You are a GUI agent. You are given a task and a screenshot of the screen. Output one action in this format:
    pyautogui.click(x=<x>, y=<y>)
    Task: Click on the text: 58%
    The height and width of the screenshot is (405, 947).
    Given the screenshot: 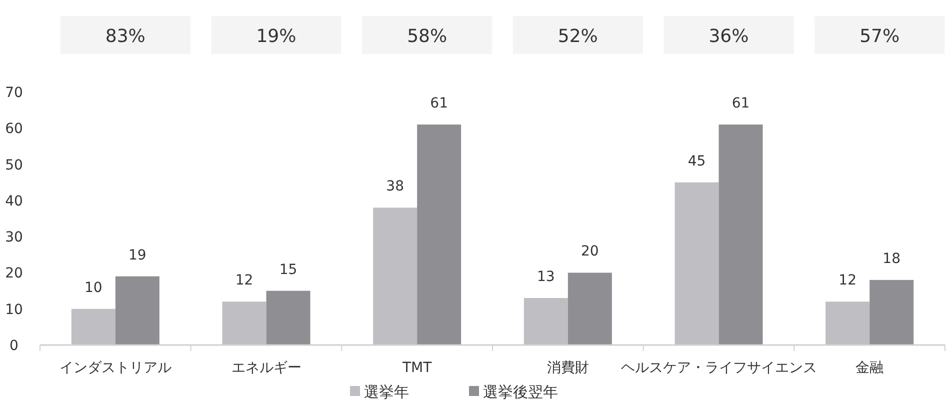 What is the action you would take?
    pyautogui.click(x=427, y=36)
    